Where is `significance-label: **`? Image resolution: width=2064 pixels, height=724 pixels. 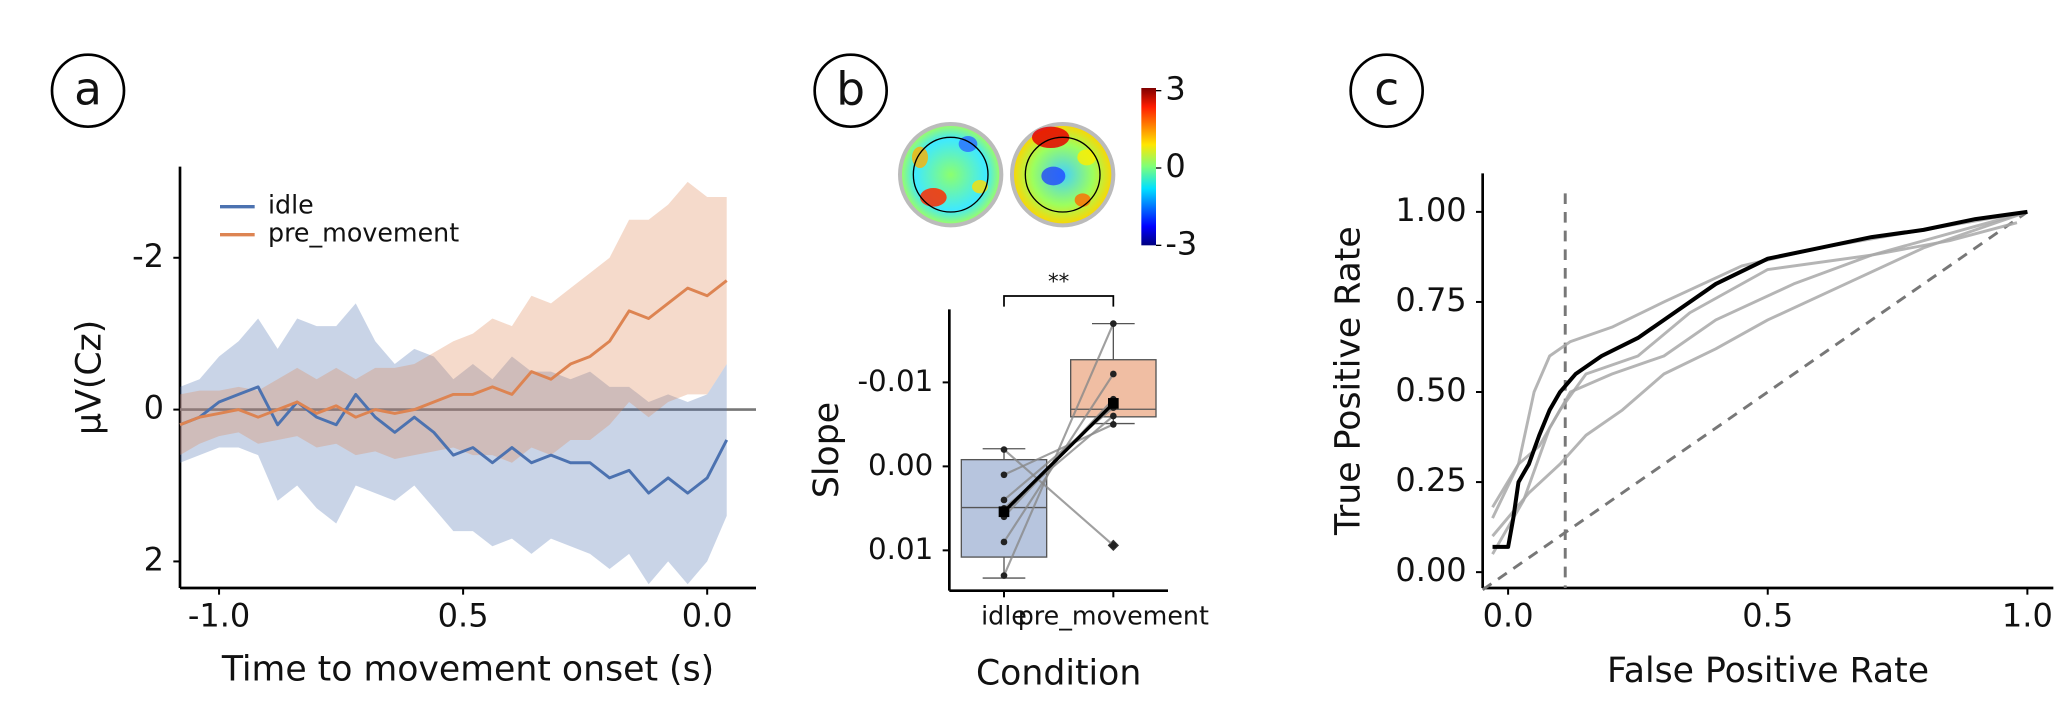 significance-label: ** is located at coordinates (1059, 282).